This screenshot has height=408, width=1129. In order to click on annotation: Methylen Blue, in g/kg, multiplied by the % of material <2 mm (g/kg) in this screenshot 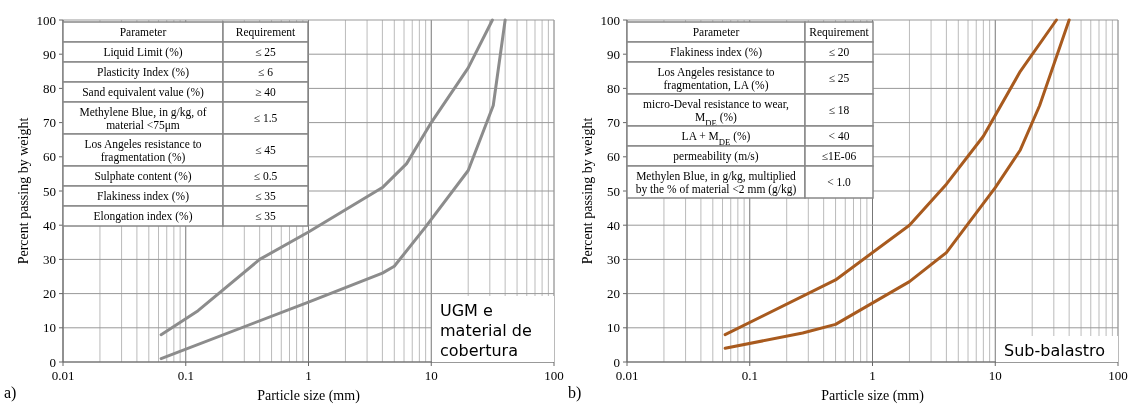, I will do `click(716, 182)`.